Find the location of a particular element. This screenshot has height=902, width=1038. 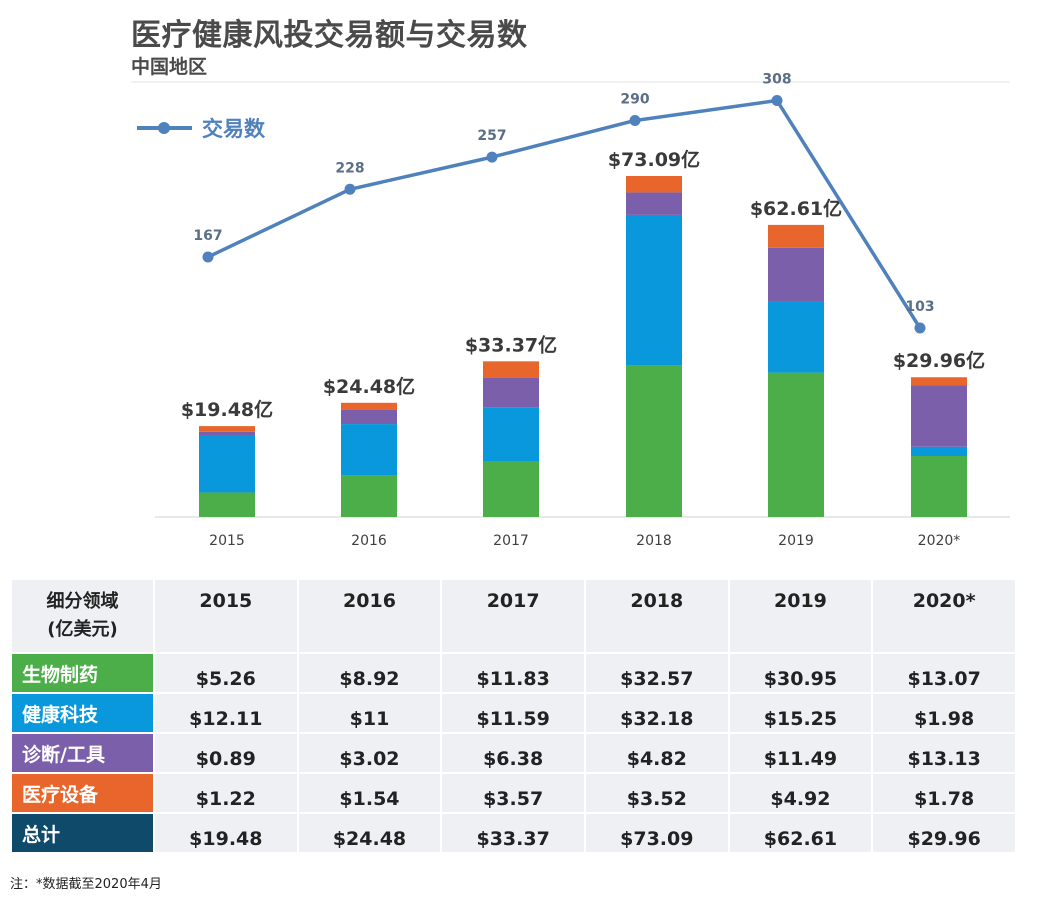

legend-label: 交易数 is located at coordinates (234, 129).